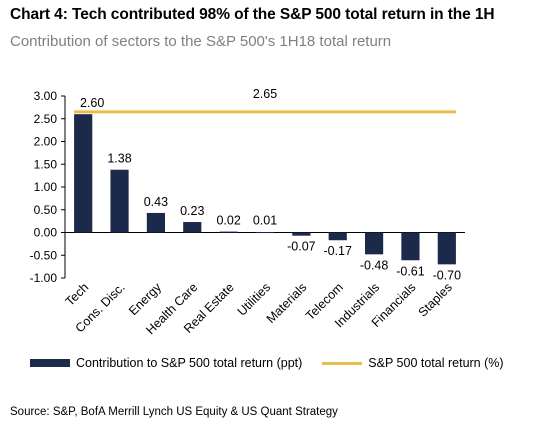 The height and width of the screenshot is (438, 546). I want to click on data-label: -0.07, so click(301, 247).